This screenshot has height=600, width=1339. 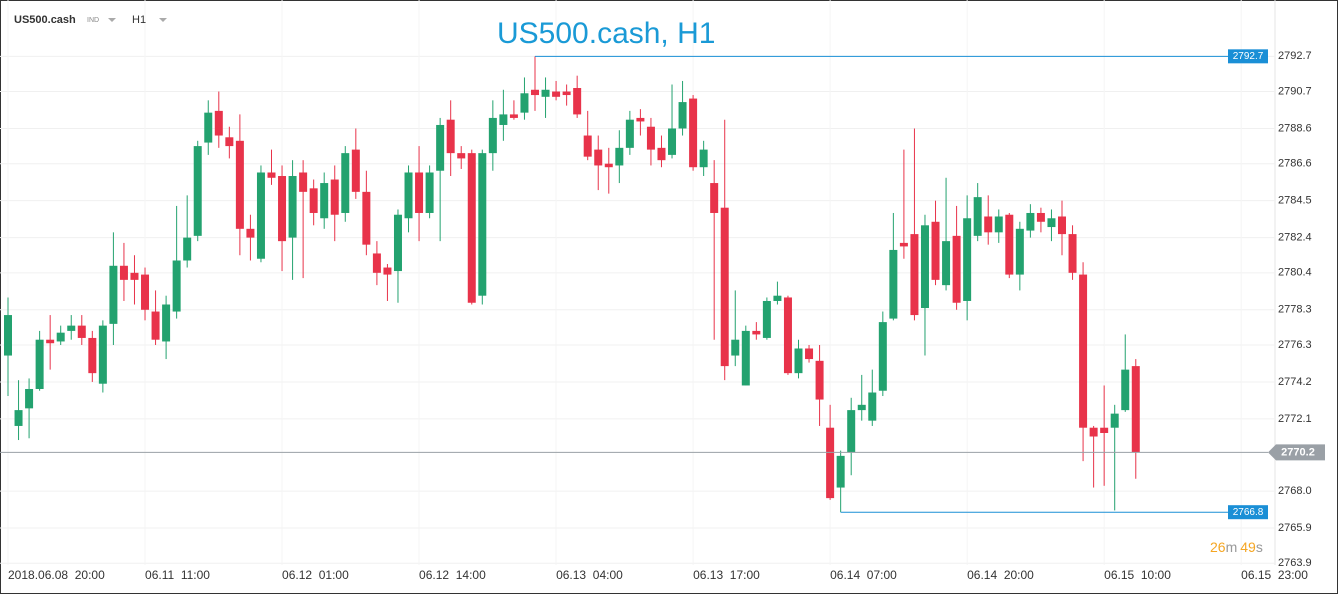 I want to click on x-tick-label: 06.13 04:00, so click(x=589, y=575).